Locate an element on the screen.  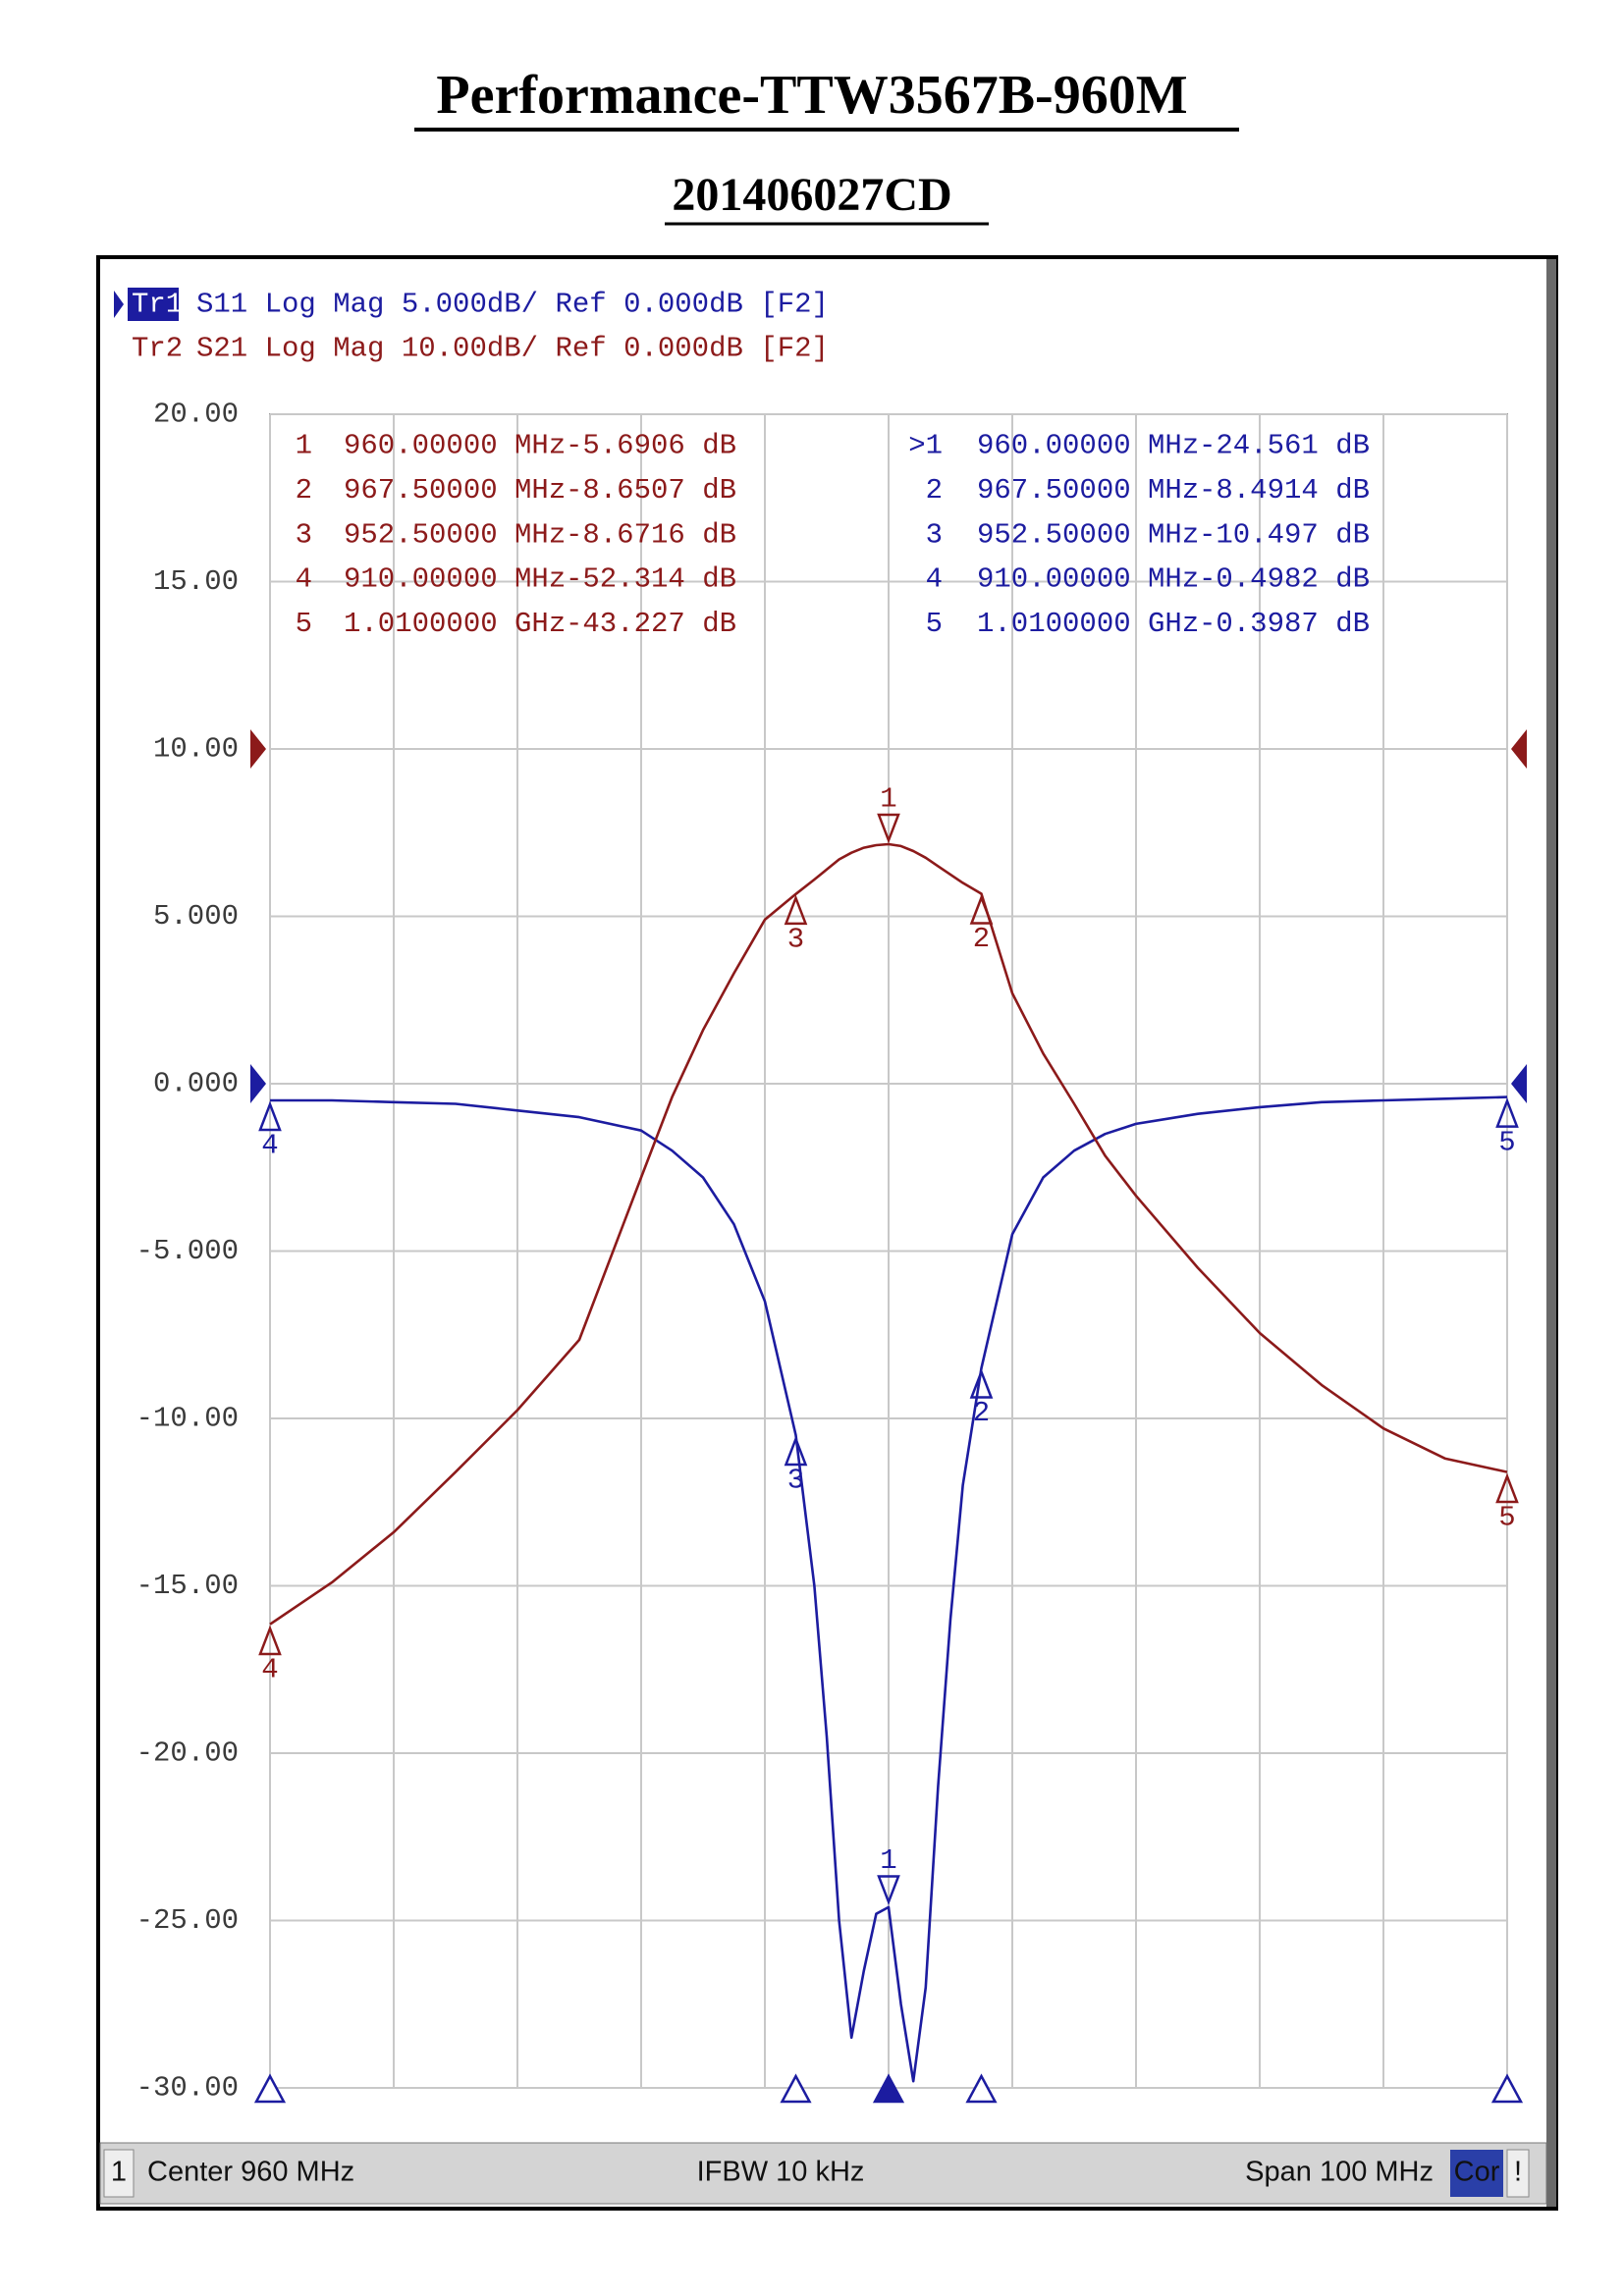
y-tick-label: -30.00 is located at coordinates (187, 2088).